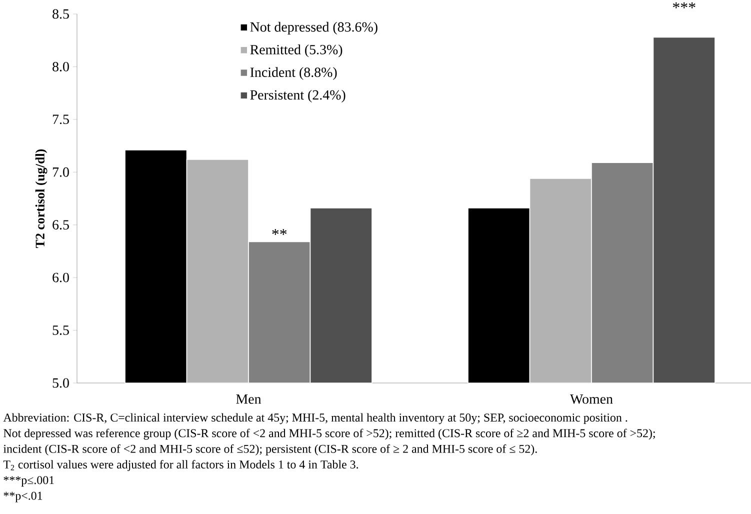 This screenshot has width=751, height=514. I want to click on y-tick-label: 6.5, so click(60, 225).